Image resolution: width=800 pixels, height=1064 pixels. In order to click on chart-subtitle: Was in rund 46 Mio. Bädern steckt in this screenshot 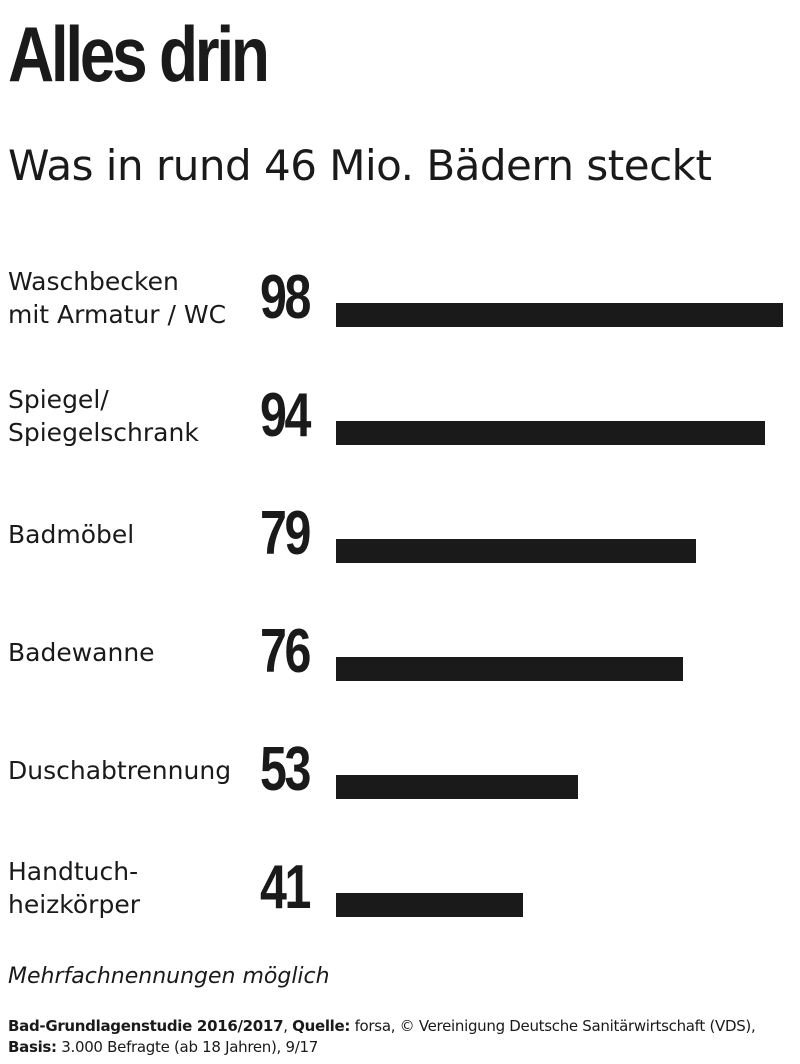, I will do `click(360, 165)`.